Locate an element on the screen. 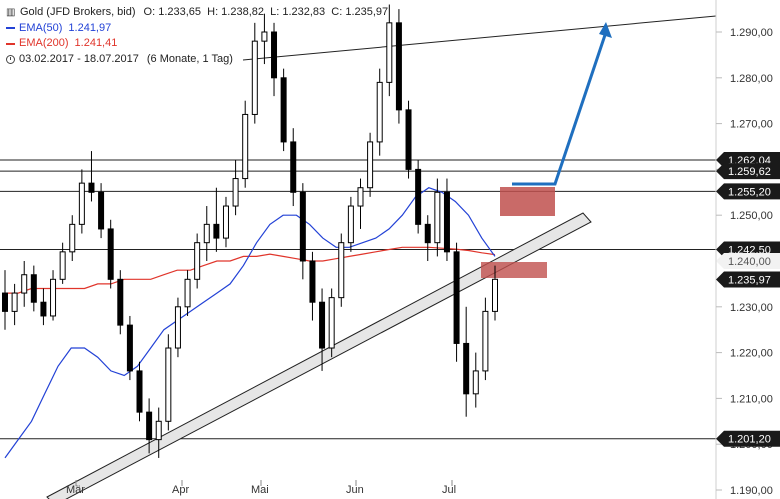 This screenshot has width=780, height=499. ema200-label: EMA(200) is located at coordinates (44, 43).